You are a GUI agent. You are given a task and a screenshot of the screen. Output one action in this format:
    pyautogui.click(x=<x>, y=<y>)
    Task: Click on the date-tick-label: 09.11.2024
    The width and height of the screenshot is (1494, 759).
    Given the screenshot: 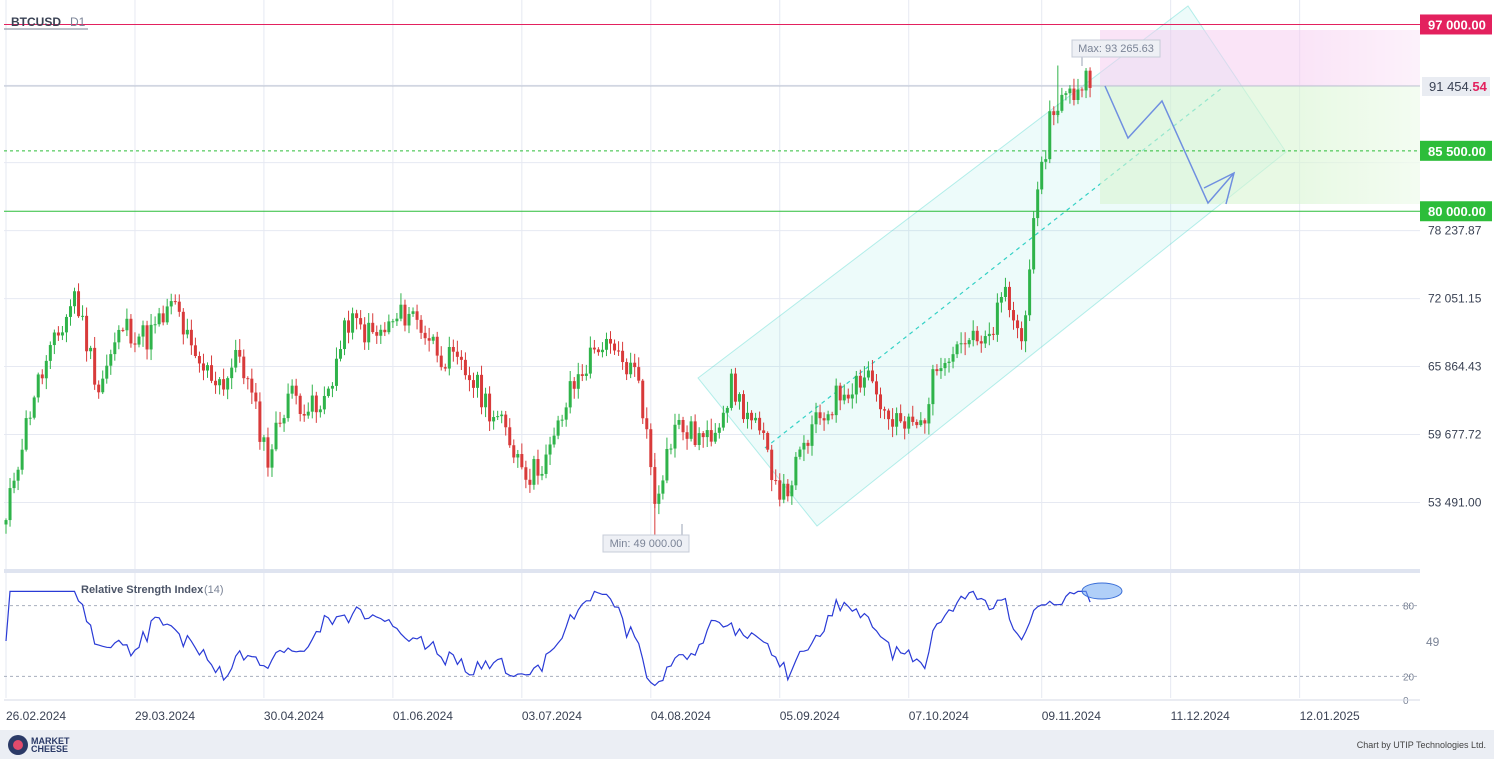 What is the action you would take?
    pyautogui.click(x=1071, y=716)
    